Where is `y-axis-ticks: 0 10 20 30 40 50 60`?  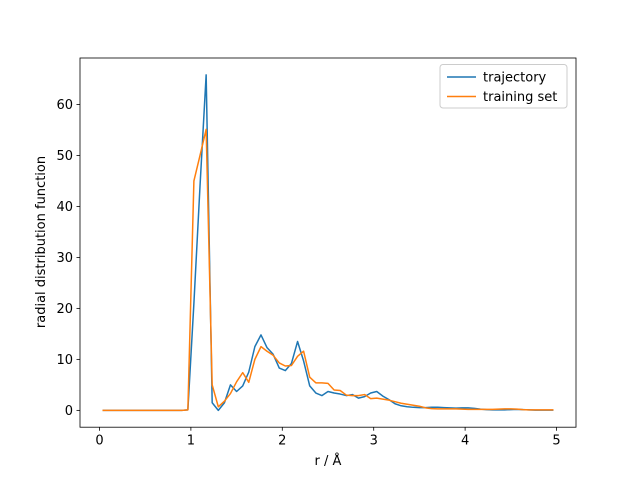
y-axis-ticks: 0 10 20 30 40 50 60 is located at coordinates (68, 258).